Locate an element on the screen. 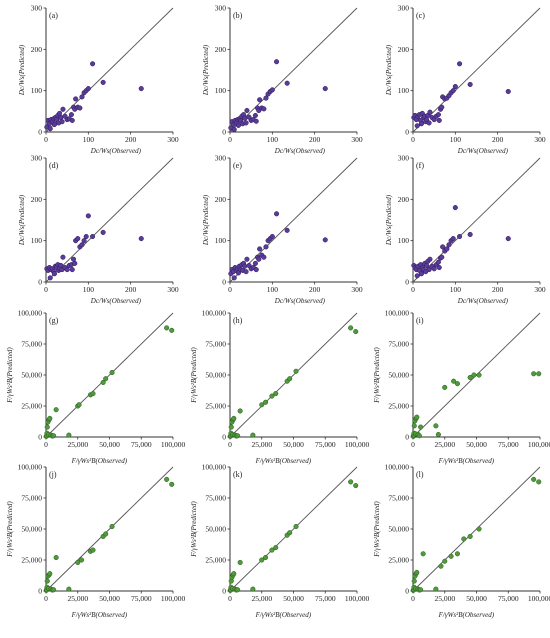 Image resolution: width=550 pixels, height=638 pixels. x-axis-label: Dc/Ws(Observed) is located at coordinates (483, 301).